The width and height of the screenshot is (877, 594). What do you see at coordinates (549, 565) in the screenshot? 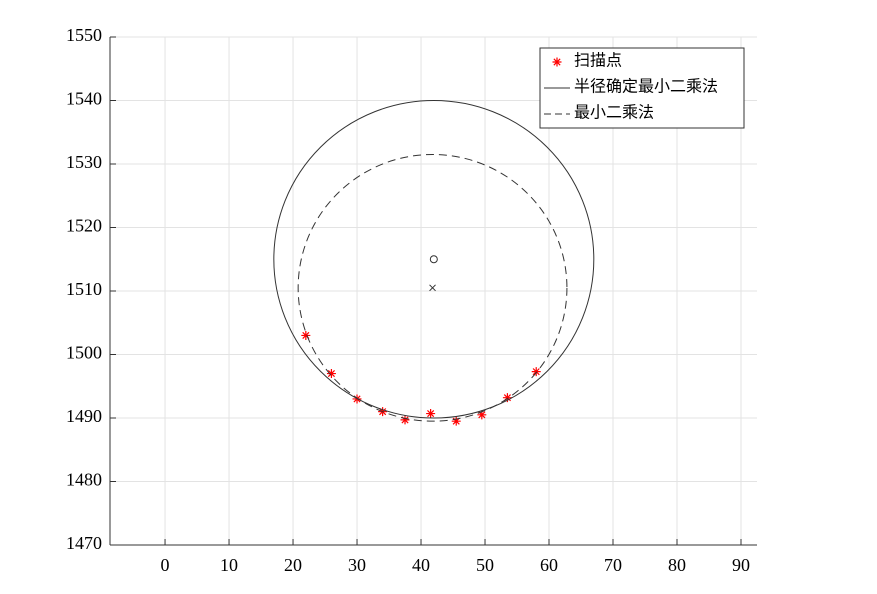
I see `x-tick-label: 60` at bounding box center [549, 565].